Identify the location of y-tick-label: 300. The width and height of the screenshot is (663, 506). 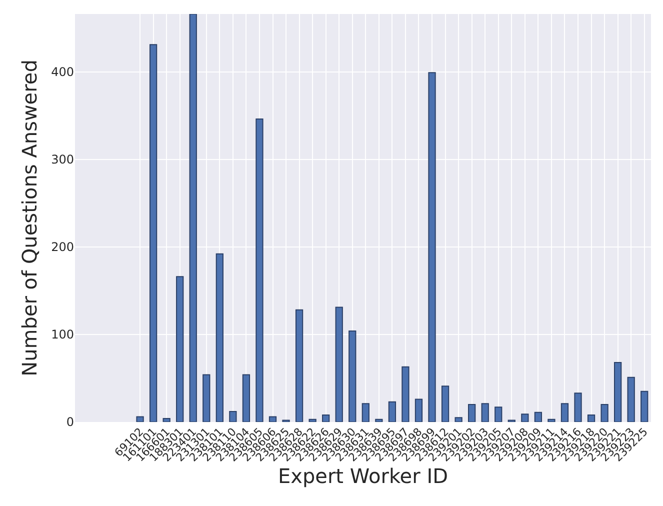
(62, 159).